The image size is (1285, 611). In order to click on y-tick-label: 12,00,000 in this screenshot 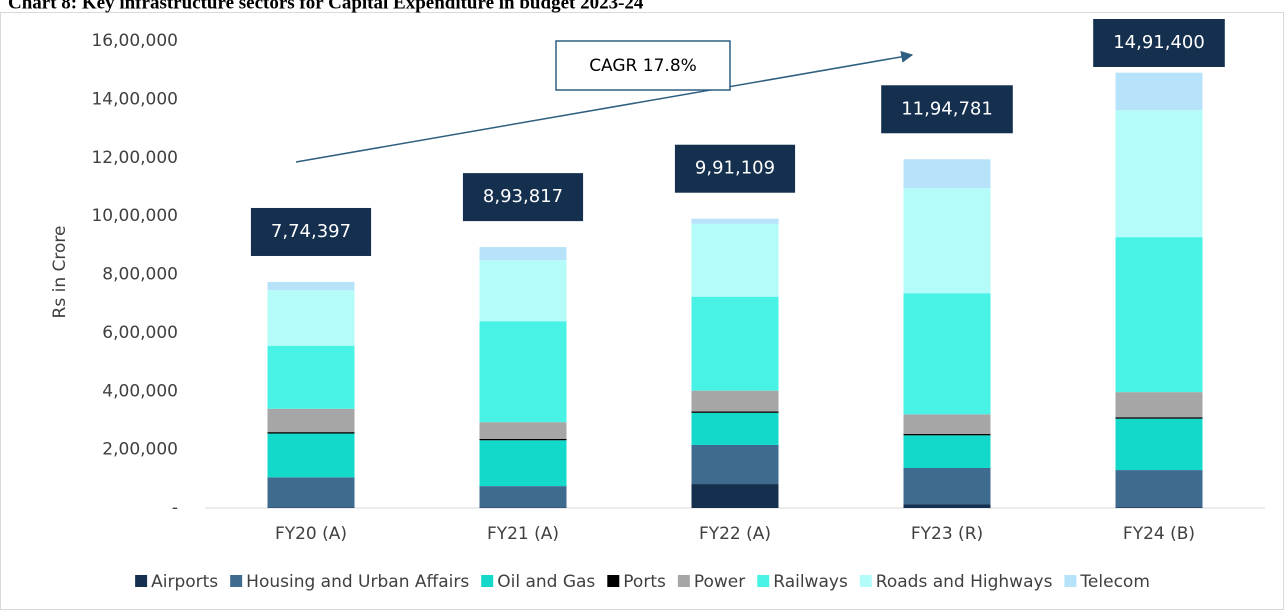, I will do `click(134, 158)`.